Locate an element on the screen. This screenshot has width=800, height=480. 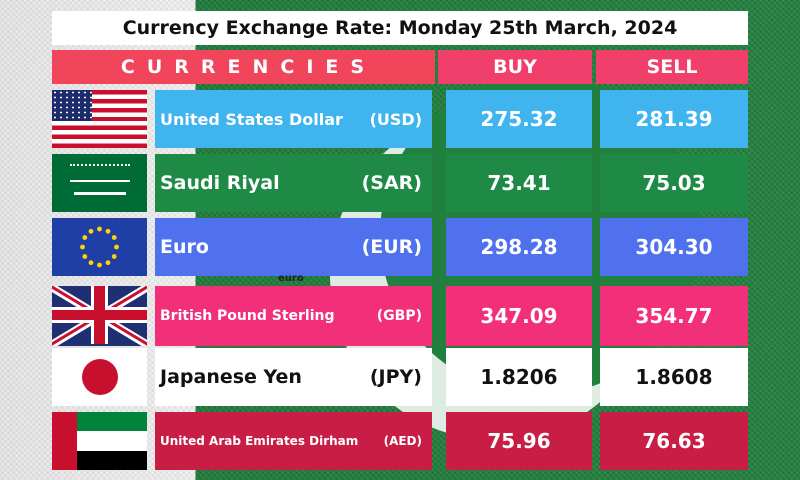
currency-code: (USD) is located at coordinates (395, 119).